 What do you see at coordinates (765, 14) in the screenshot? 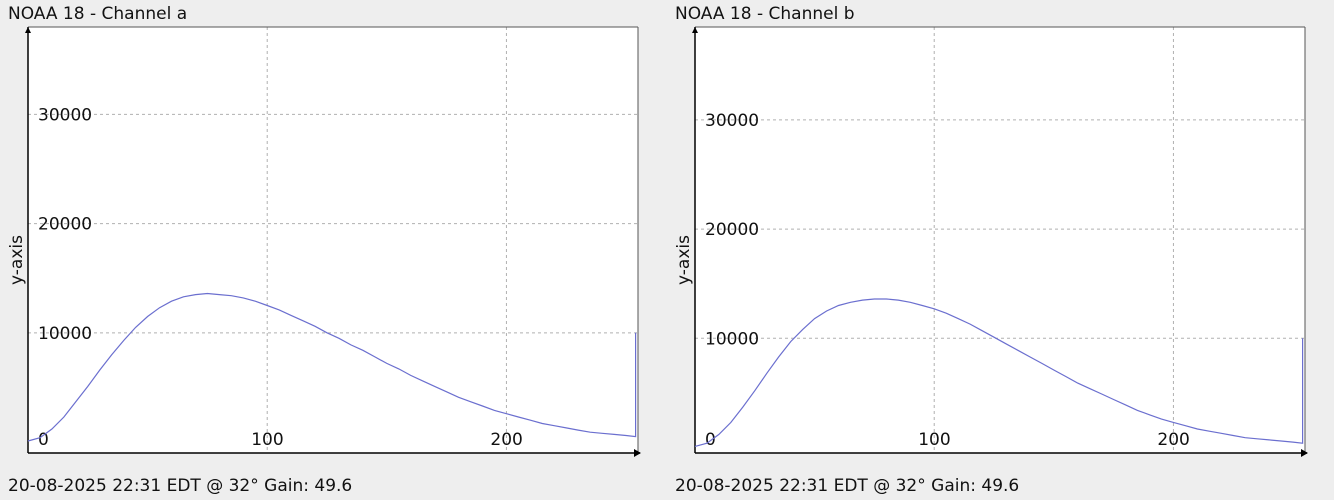
I see `chart-title: NOAA 18 - Channel b` at bounding box center [765, 14].